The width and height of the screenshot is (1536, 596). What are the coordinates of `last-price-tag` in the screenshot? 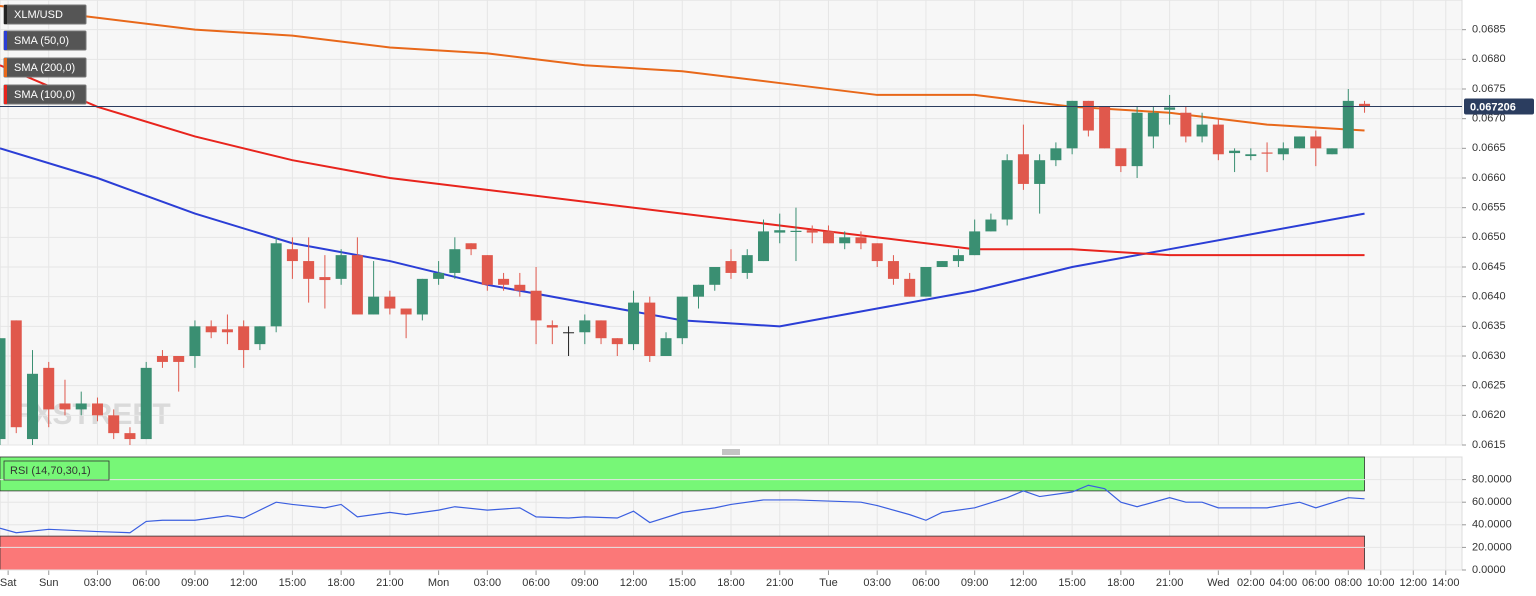 It's located at (1499, 106).